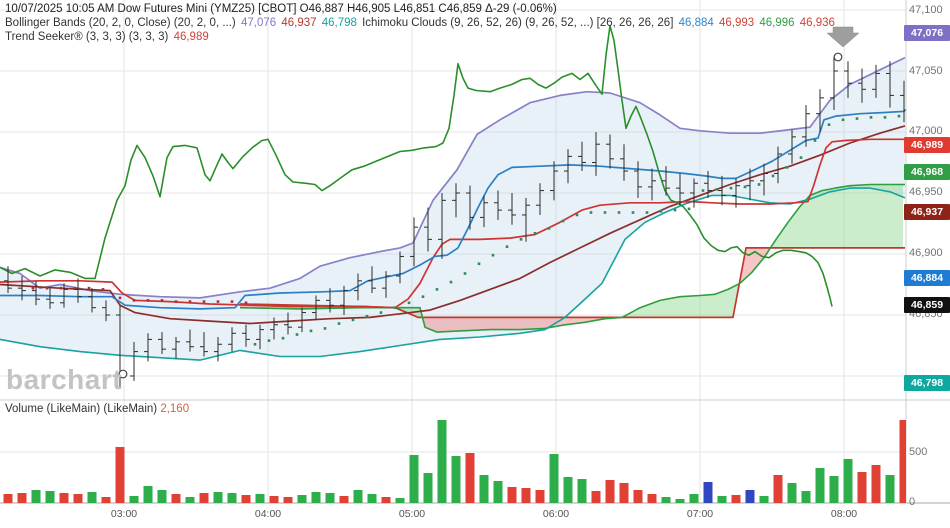 Image resolution: width=950 pixels, height=528 pixels. Describe the element at coordinates (738, 23) in the screenshot. I see `indicator-value-label: 46,993` at that location.